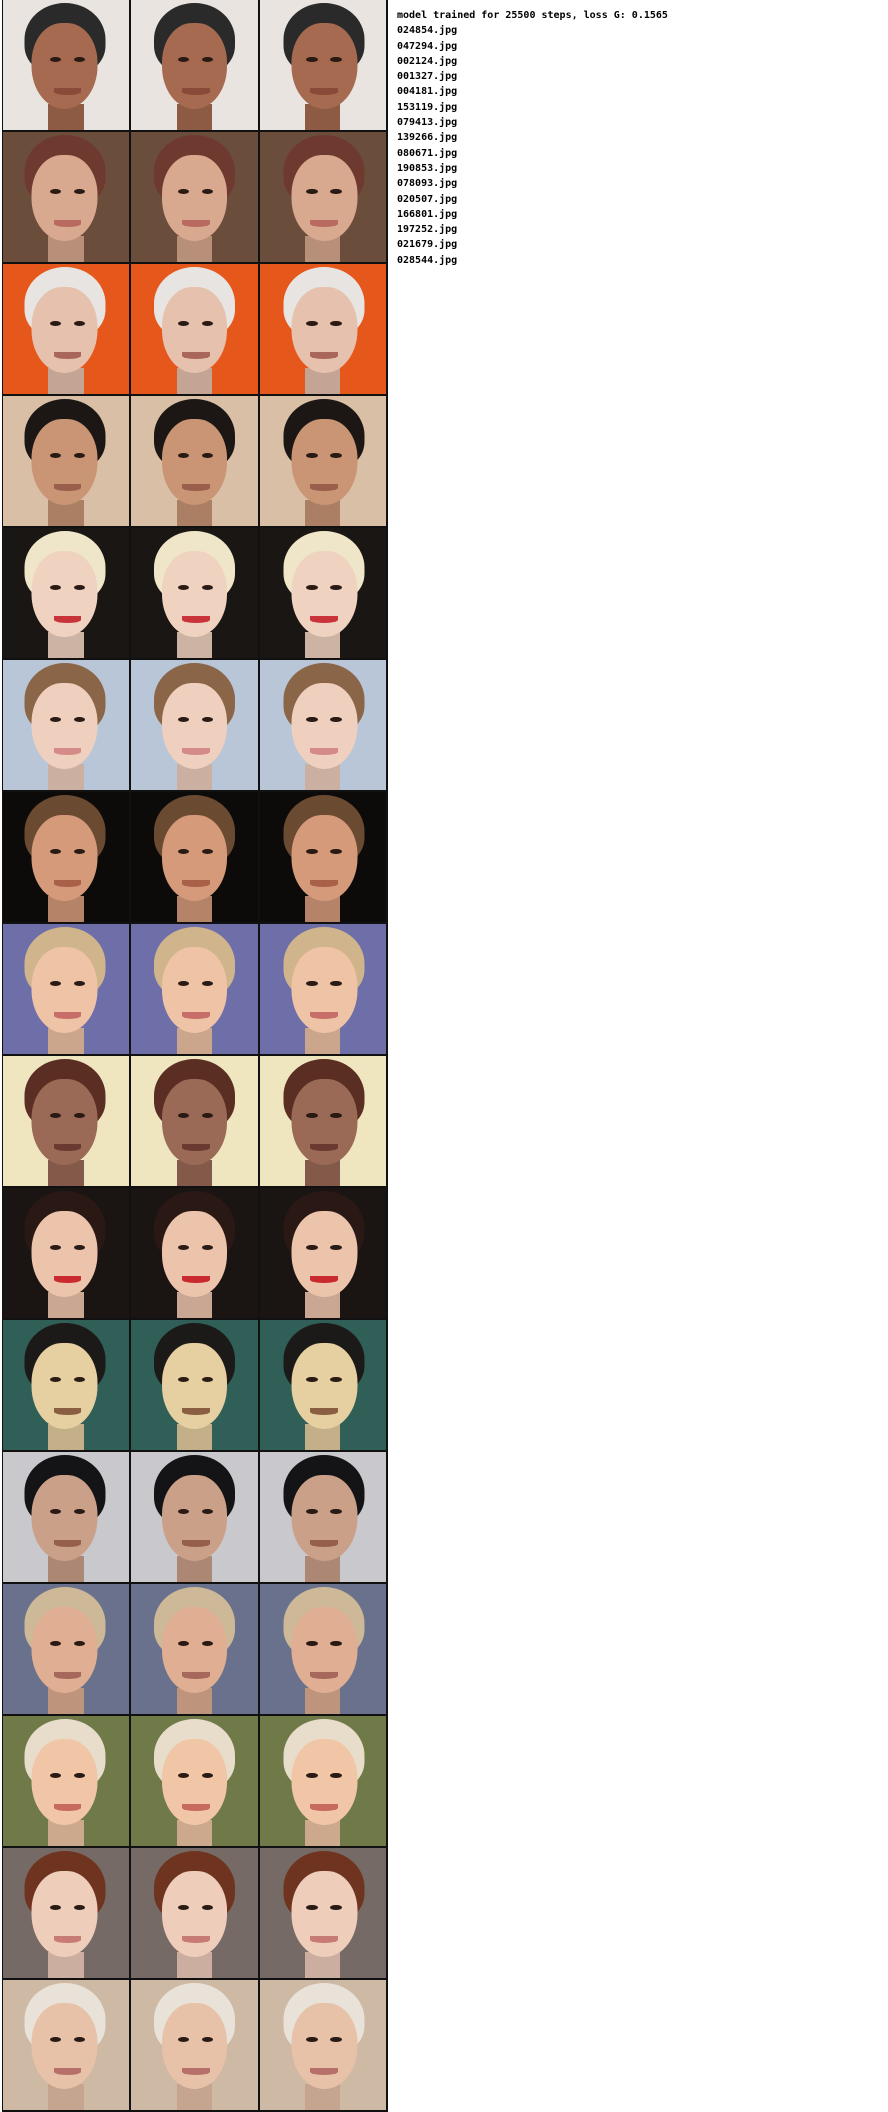 The image size is (888, 2112). Describe the element at coordinates (637, 199) in the screenshot. I see `file-name-line: 020507.jpg` at that location.